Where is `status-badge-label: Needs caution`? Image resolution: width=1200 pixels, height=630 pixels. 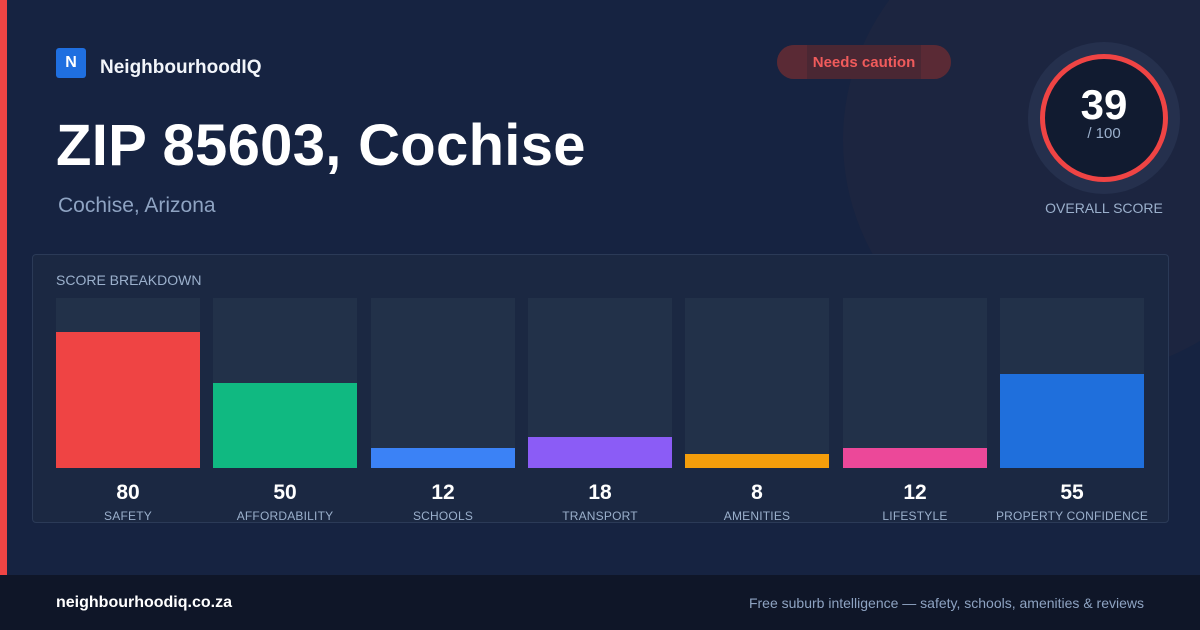 status-badge-label: Needs caution is located at coordinates (864, 62).